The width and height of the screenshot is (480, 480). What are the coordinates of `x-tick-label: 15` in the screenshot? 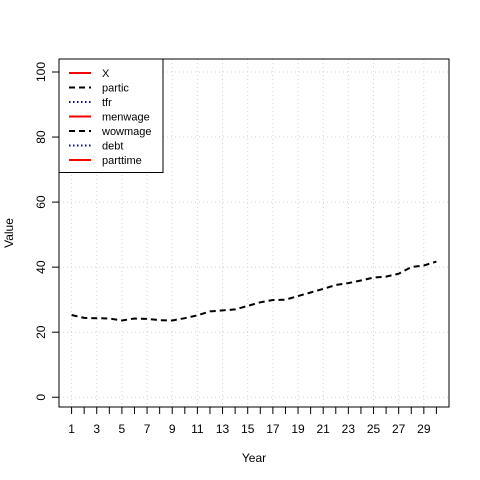 It's located at (248, 429).